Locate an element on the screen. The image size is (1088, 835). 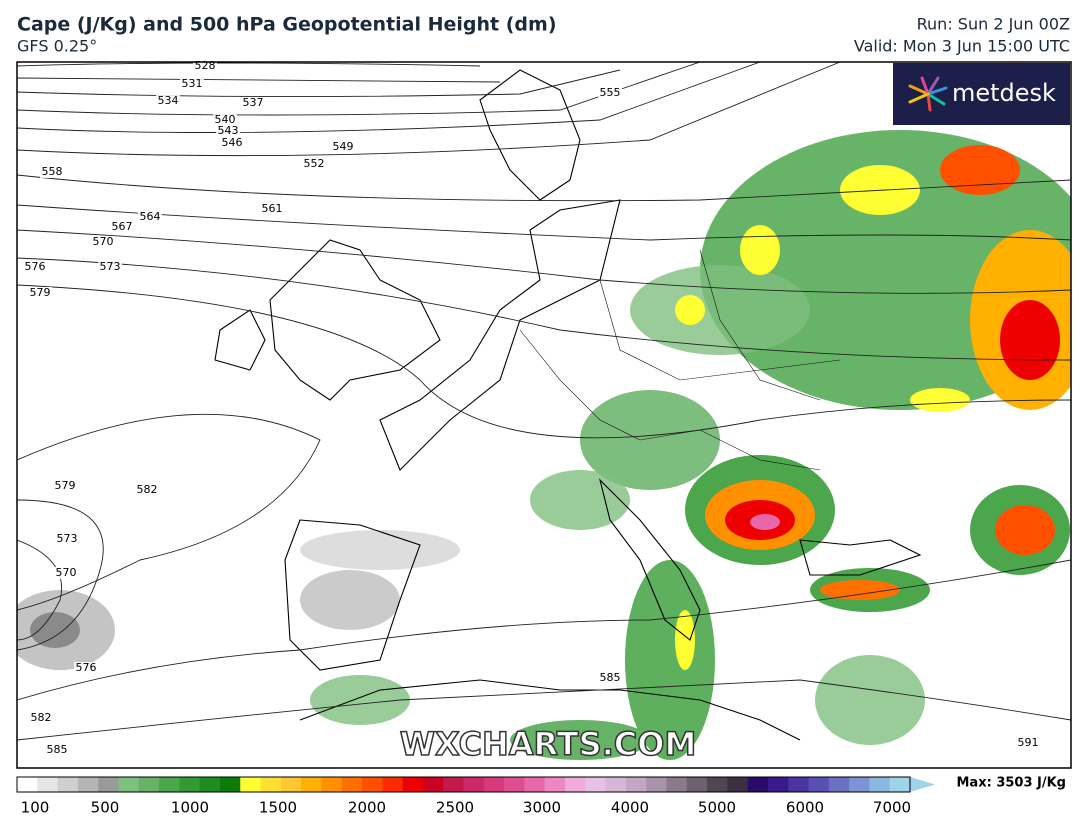
logo-box is located at coordinates (981, 94).